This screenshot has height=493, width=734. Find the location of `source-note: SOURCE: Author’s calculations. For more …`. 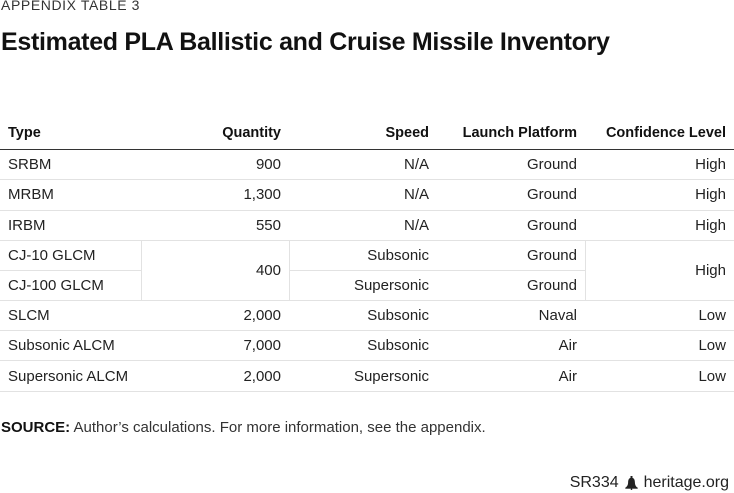

source-note: SOURCE: Author’s calculations. For more … is located at coordinates (243, 427).